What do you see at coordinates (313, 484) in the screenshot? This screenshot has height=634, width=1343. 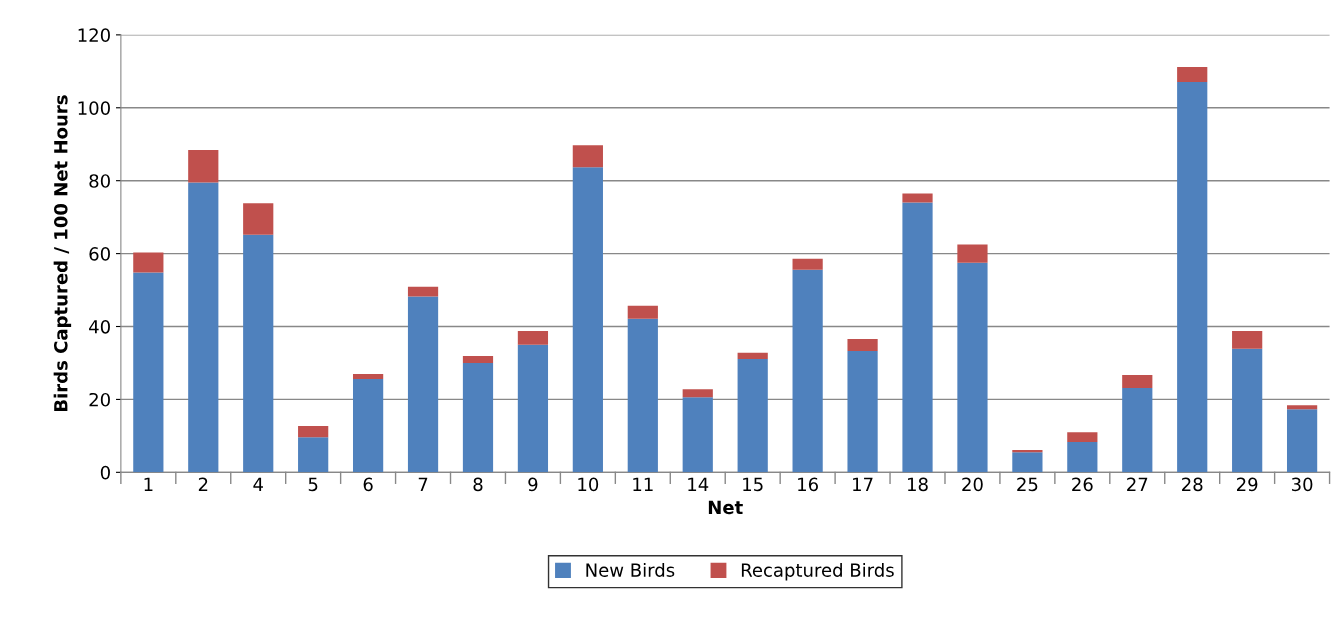 I see `x-tick-label: 5` at bounding box center [313, 484].